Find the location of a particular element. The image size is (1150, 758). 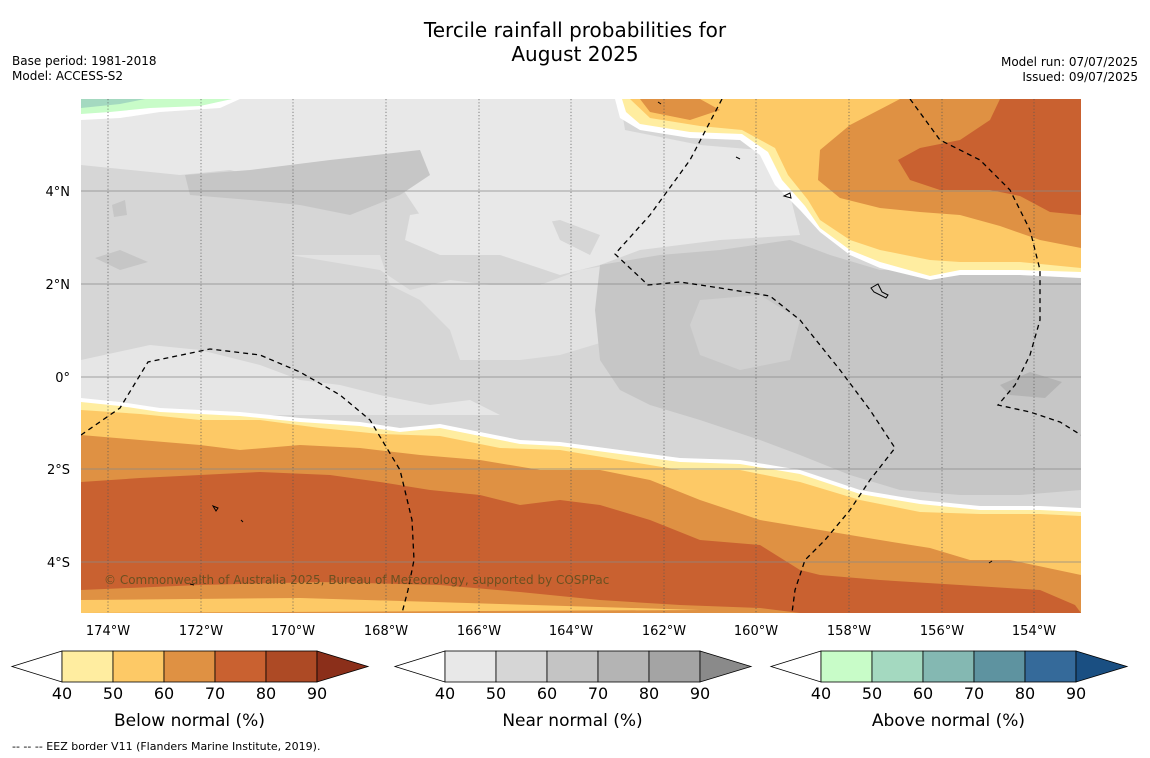

lon-label-168w: 168°W is located at coordinates (386, 631).